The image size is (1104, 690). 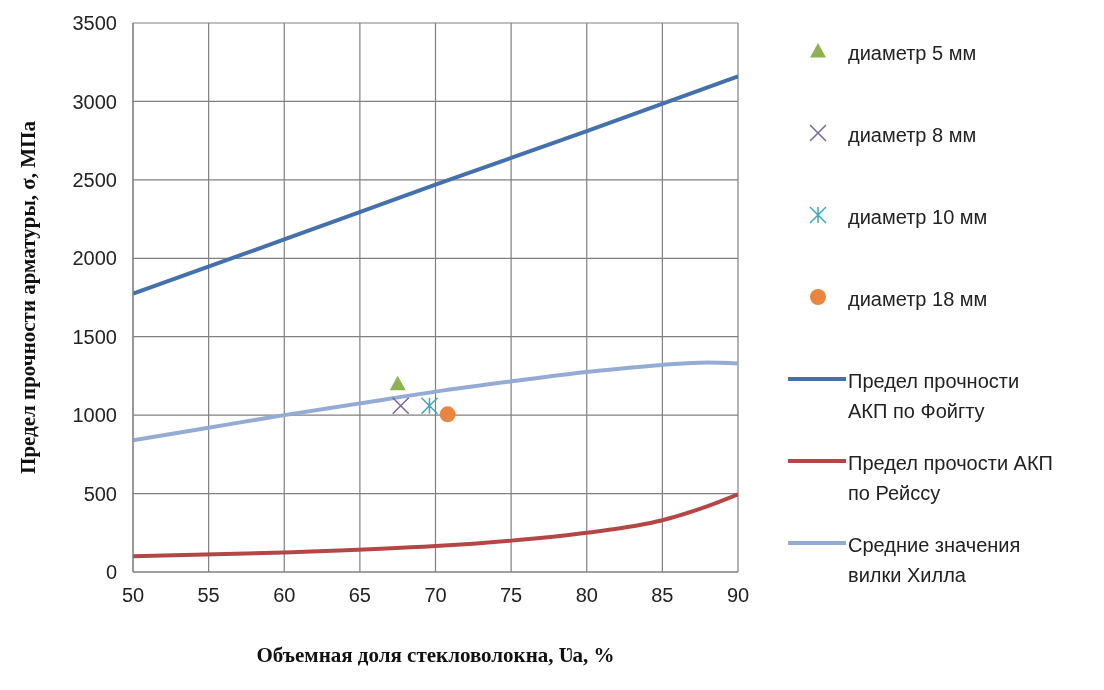 What do you see at coordinates (94, 179) in the screenshot?
I see `y-tick-label: 2500` at bounding box center [94, 179].